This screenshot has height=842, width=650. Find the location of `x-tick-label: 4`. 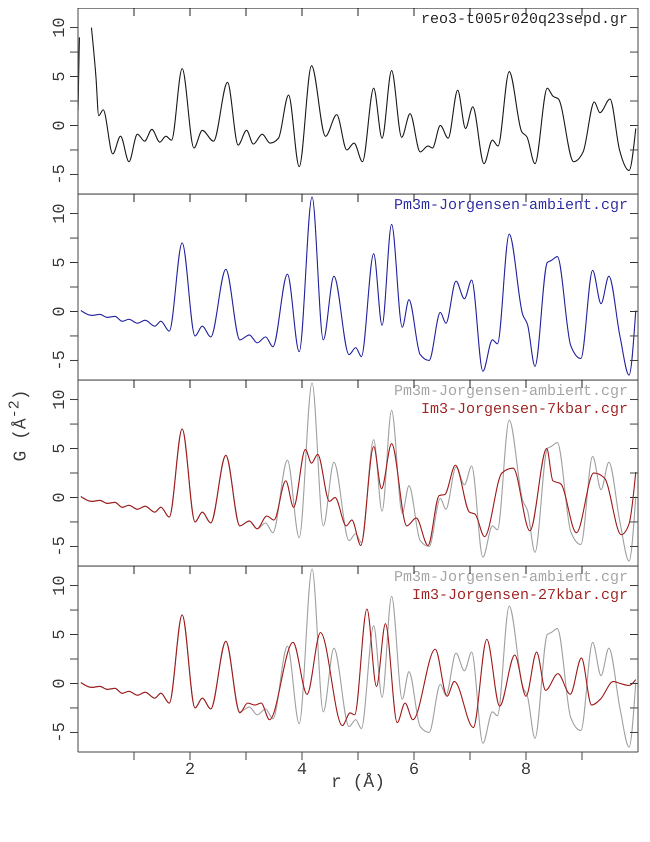

x-tick-label: 4 is located at coordinates (302, 770).